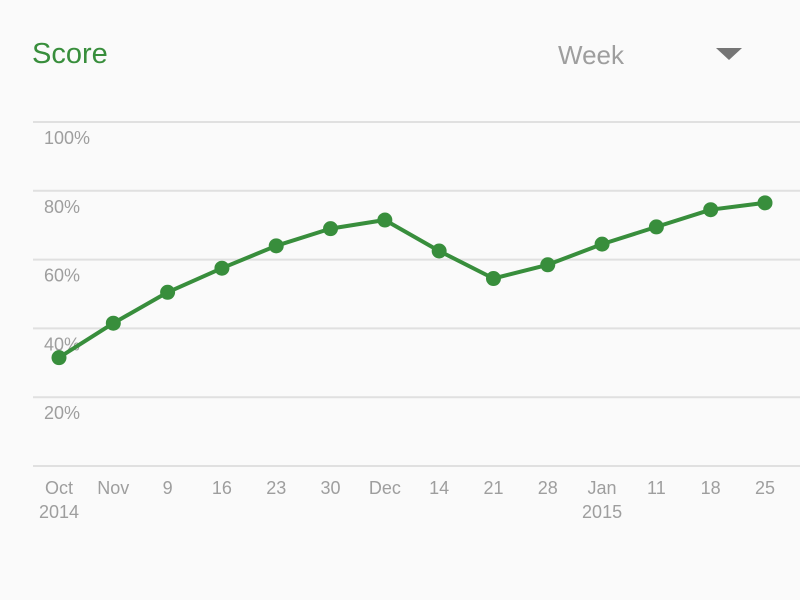 The image size is (800, 600). What do you see at coordinates (59, 488) in the screenshot?
I see `x-tick-label-0: Oct` at bounding box center [59, 488].